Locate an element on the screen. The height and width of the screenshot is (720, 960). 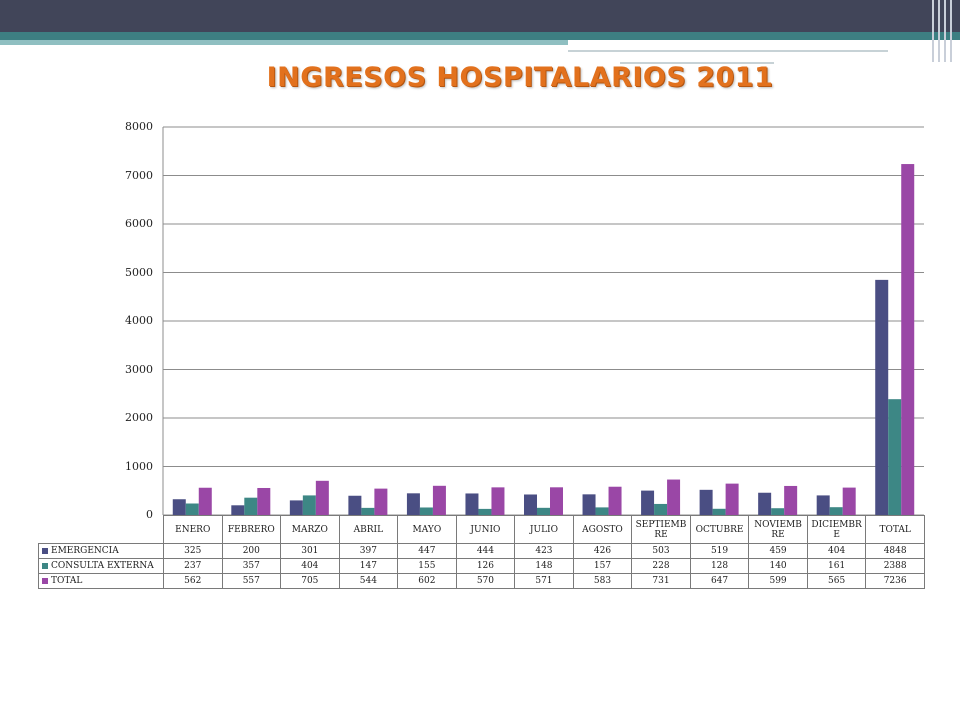
data-label: 444 is located at coordinates (485, 551).